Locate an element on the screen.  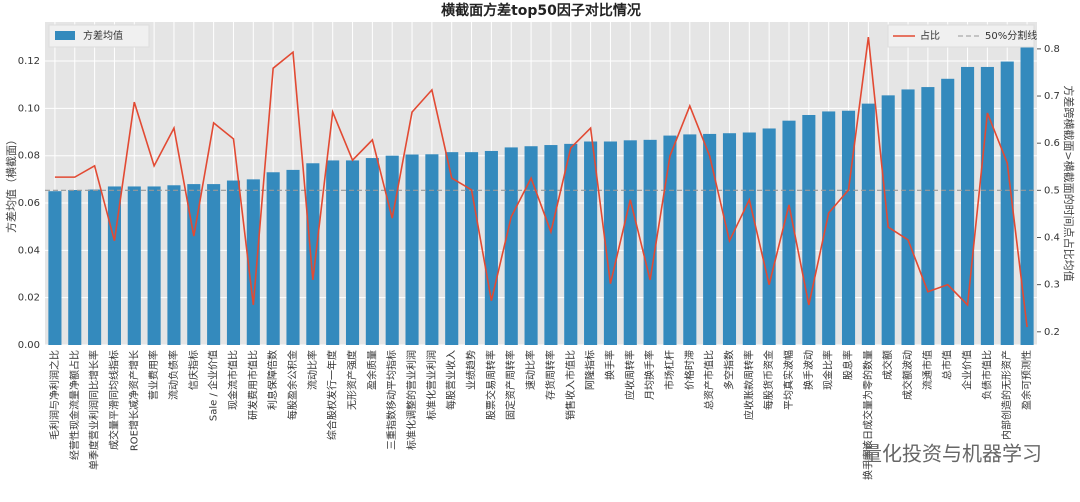
y2-tick-label: 0.6 is located at coordinates (1052, 143).